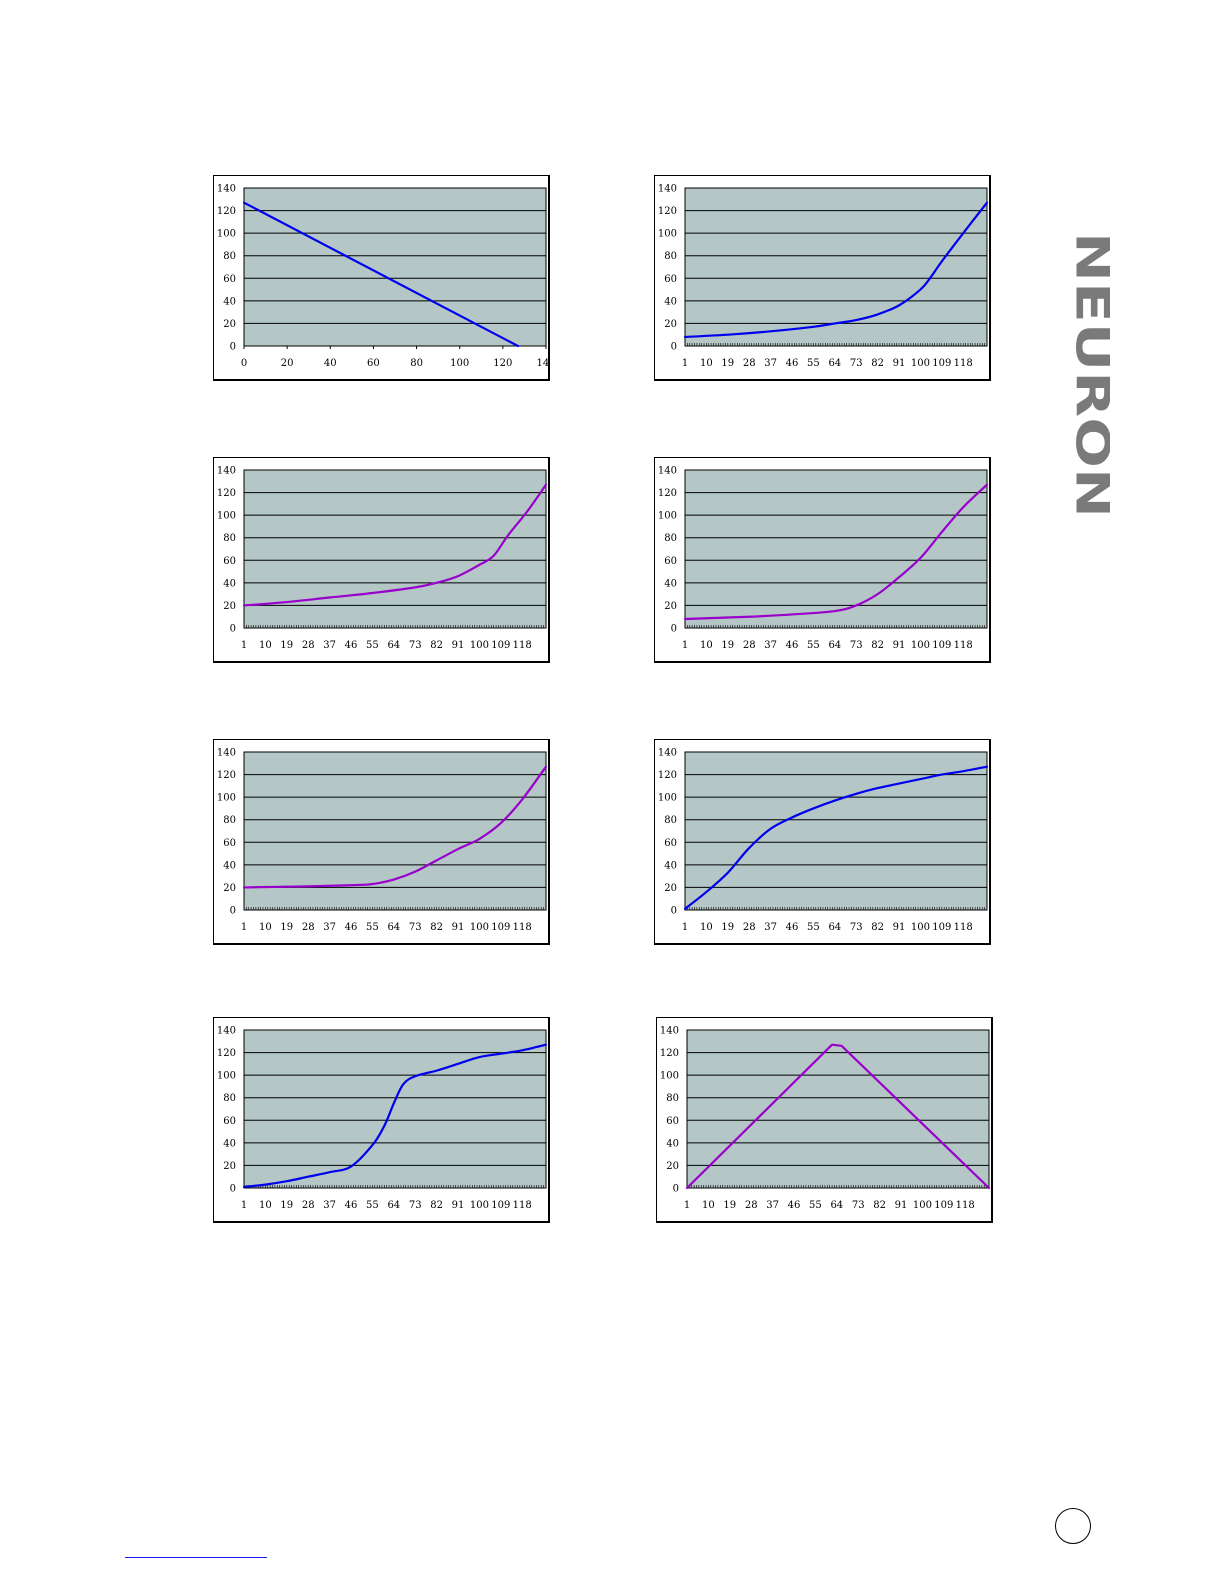  Describe the element at coordinates (330, 363) in the screenshot. I see `x-tick-label: 40` at that location.